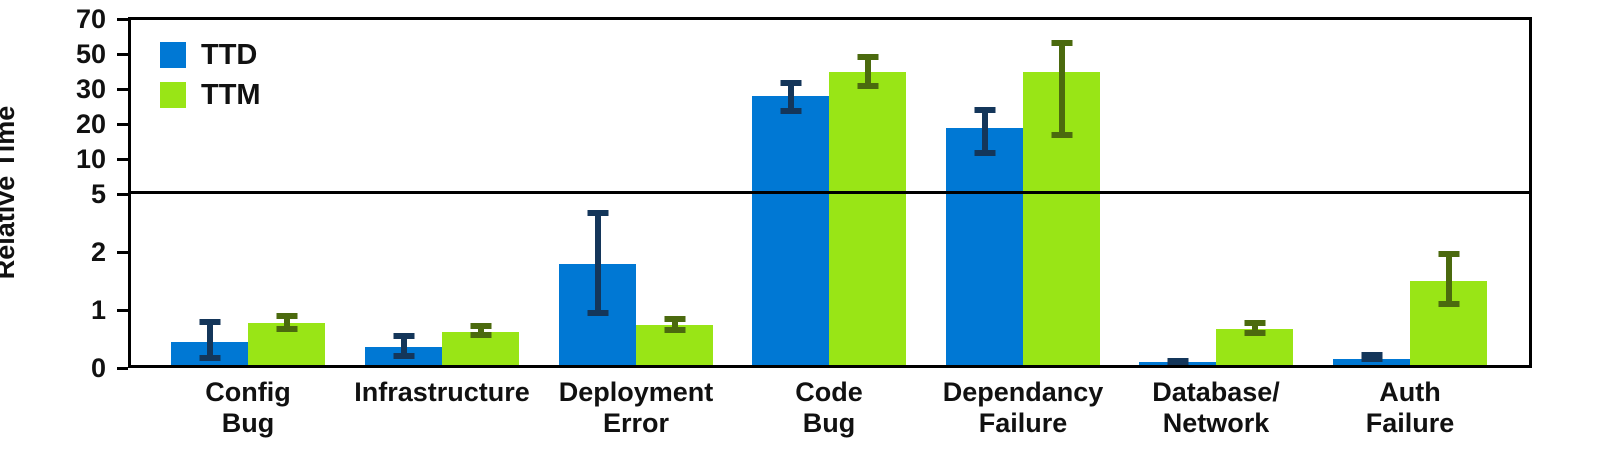  What do you see at coordinates (10, 192) in the screenshot?
I see `y-axis-title-text: Relative Time` at bounding box center [10, 192].